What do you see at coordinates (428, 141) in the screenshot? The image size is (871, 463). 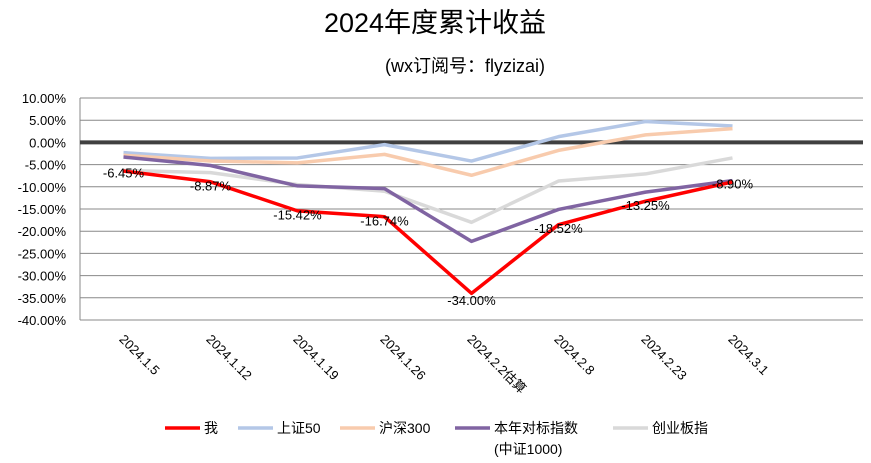 I see `series-line-上证50` at bounding box center [428, 141].